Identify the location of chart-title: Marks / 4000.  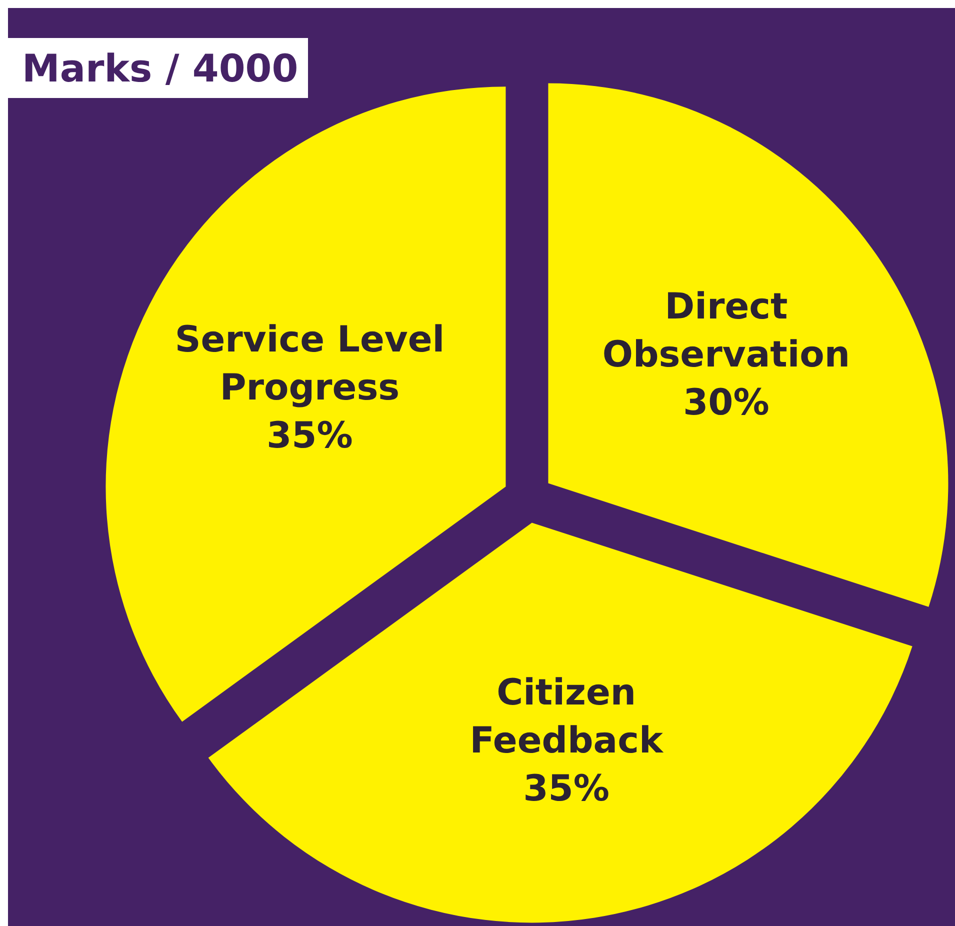
(160, 68).